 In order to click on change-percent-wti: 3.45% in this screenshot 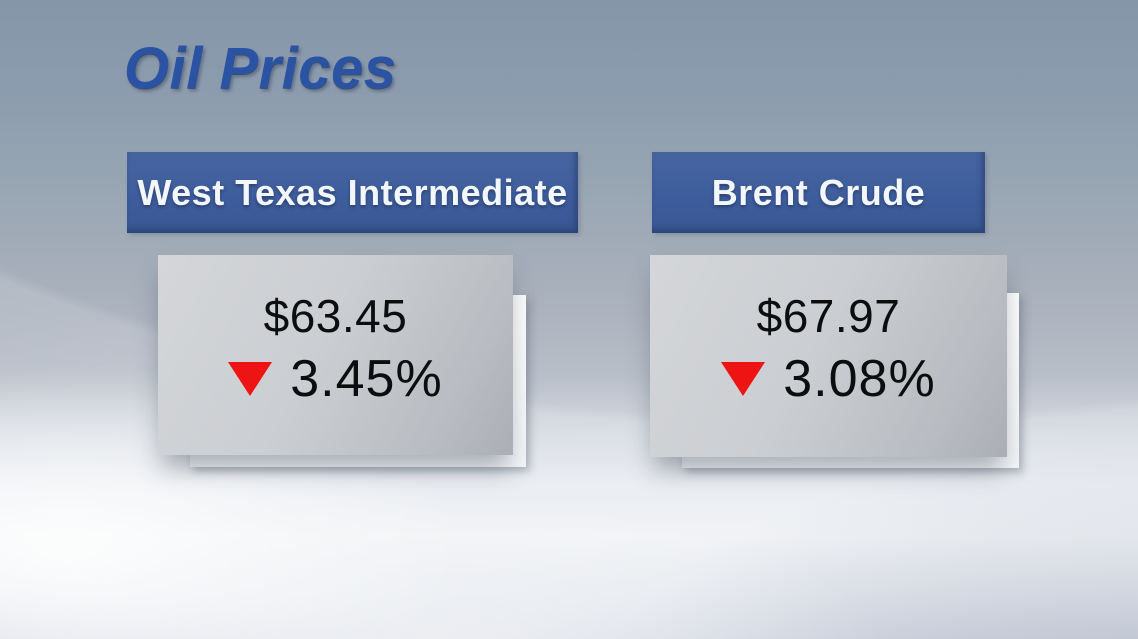, I will do `click(366, 379)`.